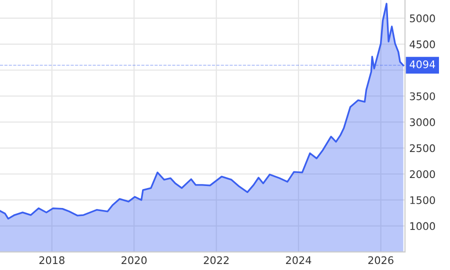  I want to click on ref-line-label: 4094, so click(423, 64).